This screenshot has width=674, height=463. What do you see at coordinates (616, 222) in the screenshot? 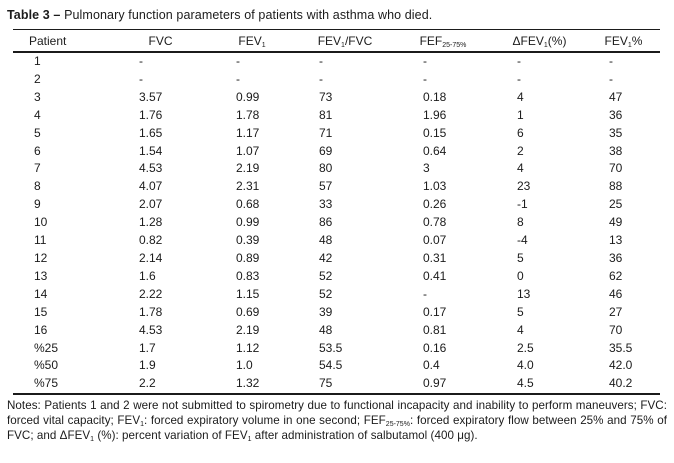
I see `table-cell: 49` at bounding box center [616, 222].